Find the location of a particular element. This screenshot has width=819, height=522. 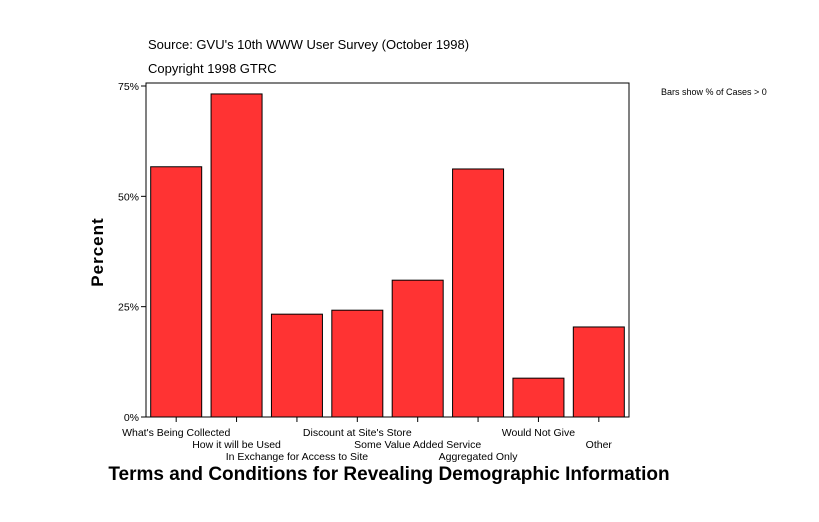

y-axis: 0% 25% 50% 75% is located at coordinates (132, 252).